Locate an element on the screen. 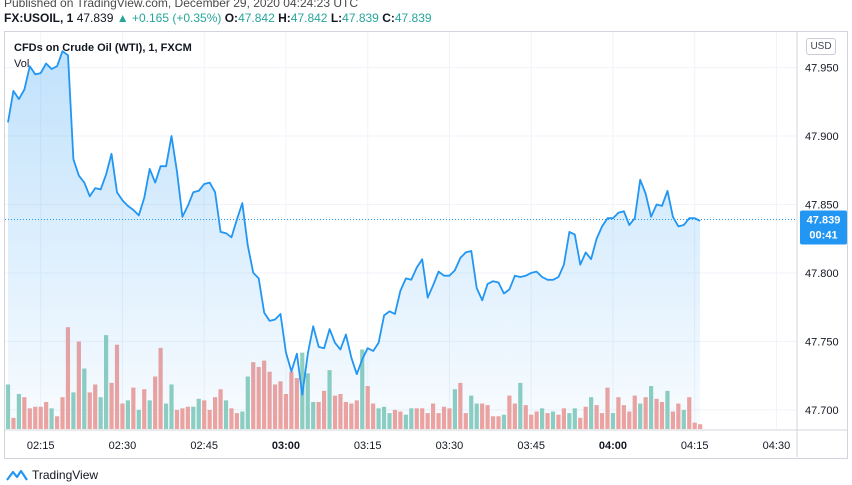 This screenshot has width=852, height=485. price-tag-value: 47.839 is located at coordinates (824, 221).